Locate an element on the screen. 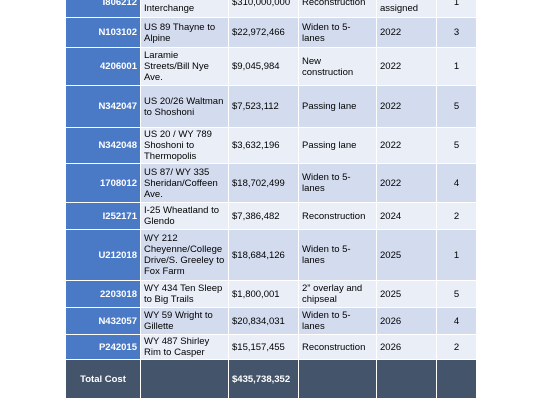  project-year: Not assigned is located at coordinates (406, 9).